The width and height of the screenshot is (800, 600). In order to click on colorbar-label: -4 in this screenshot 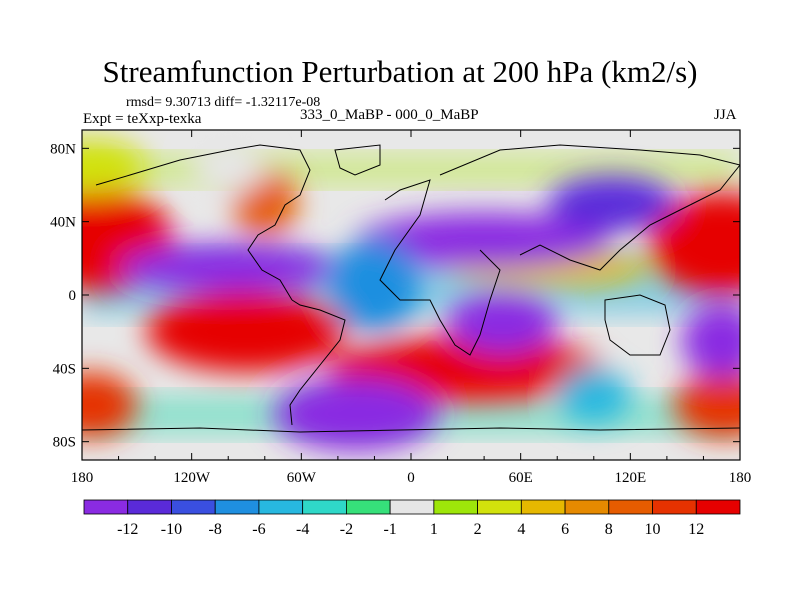, I will do `click(302, 529)`.